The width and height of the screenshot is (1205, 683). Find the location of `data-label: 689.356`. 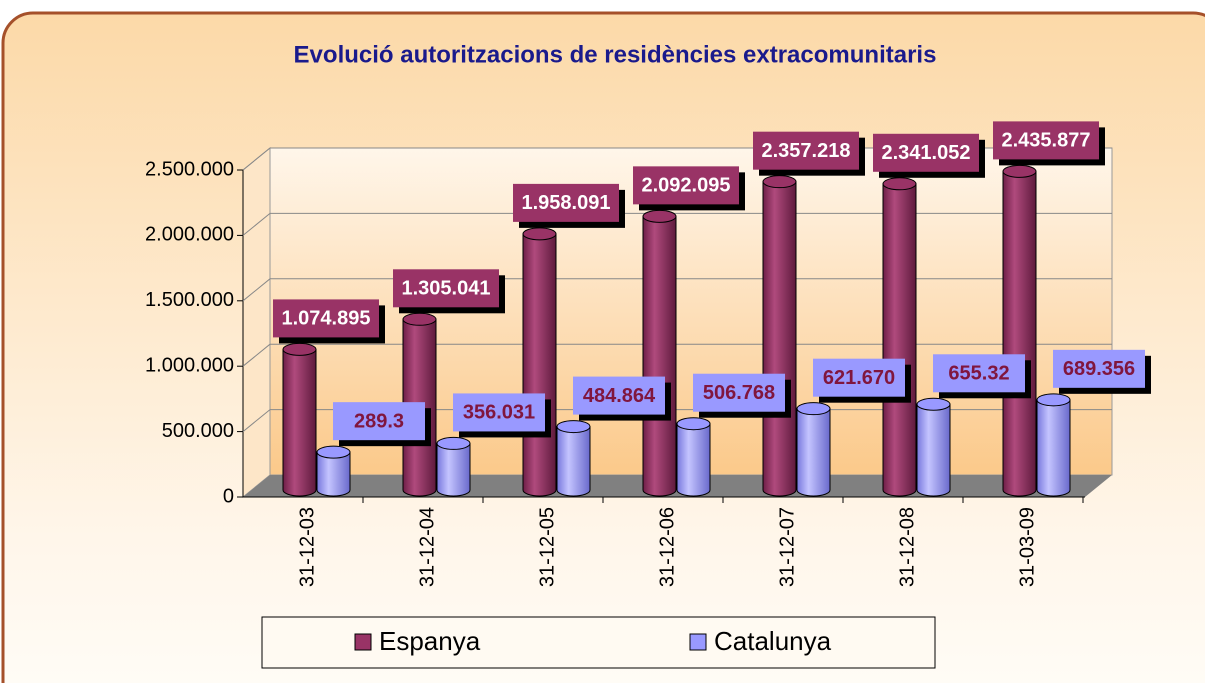

data-label: 689.356 is located at coordinates (1099, 369).